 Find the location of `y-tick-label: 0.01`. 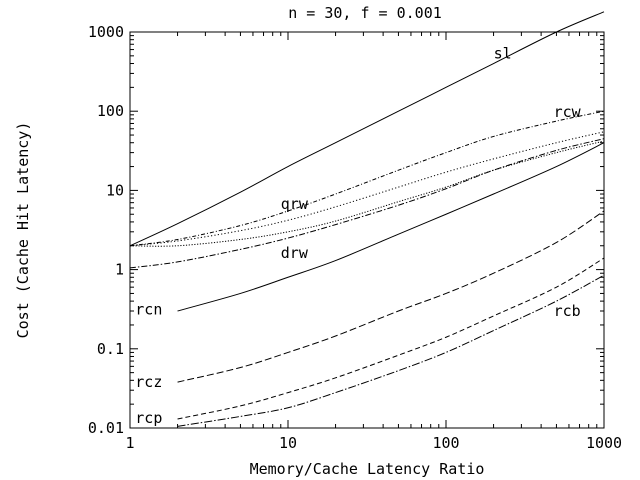

y-tick-label: 0.01 is located at coordinates (106, 428).